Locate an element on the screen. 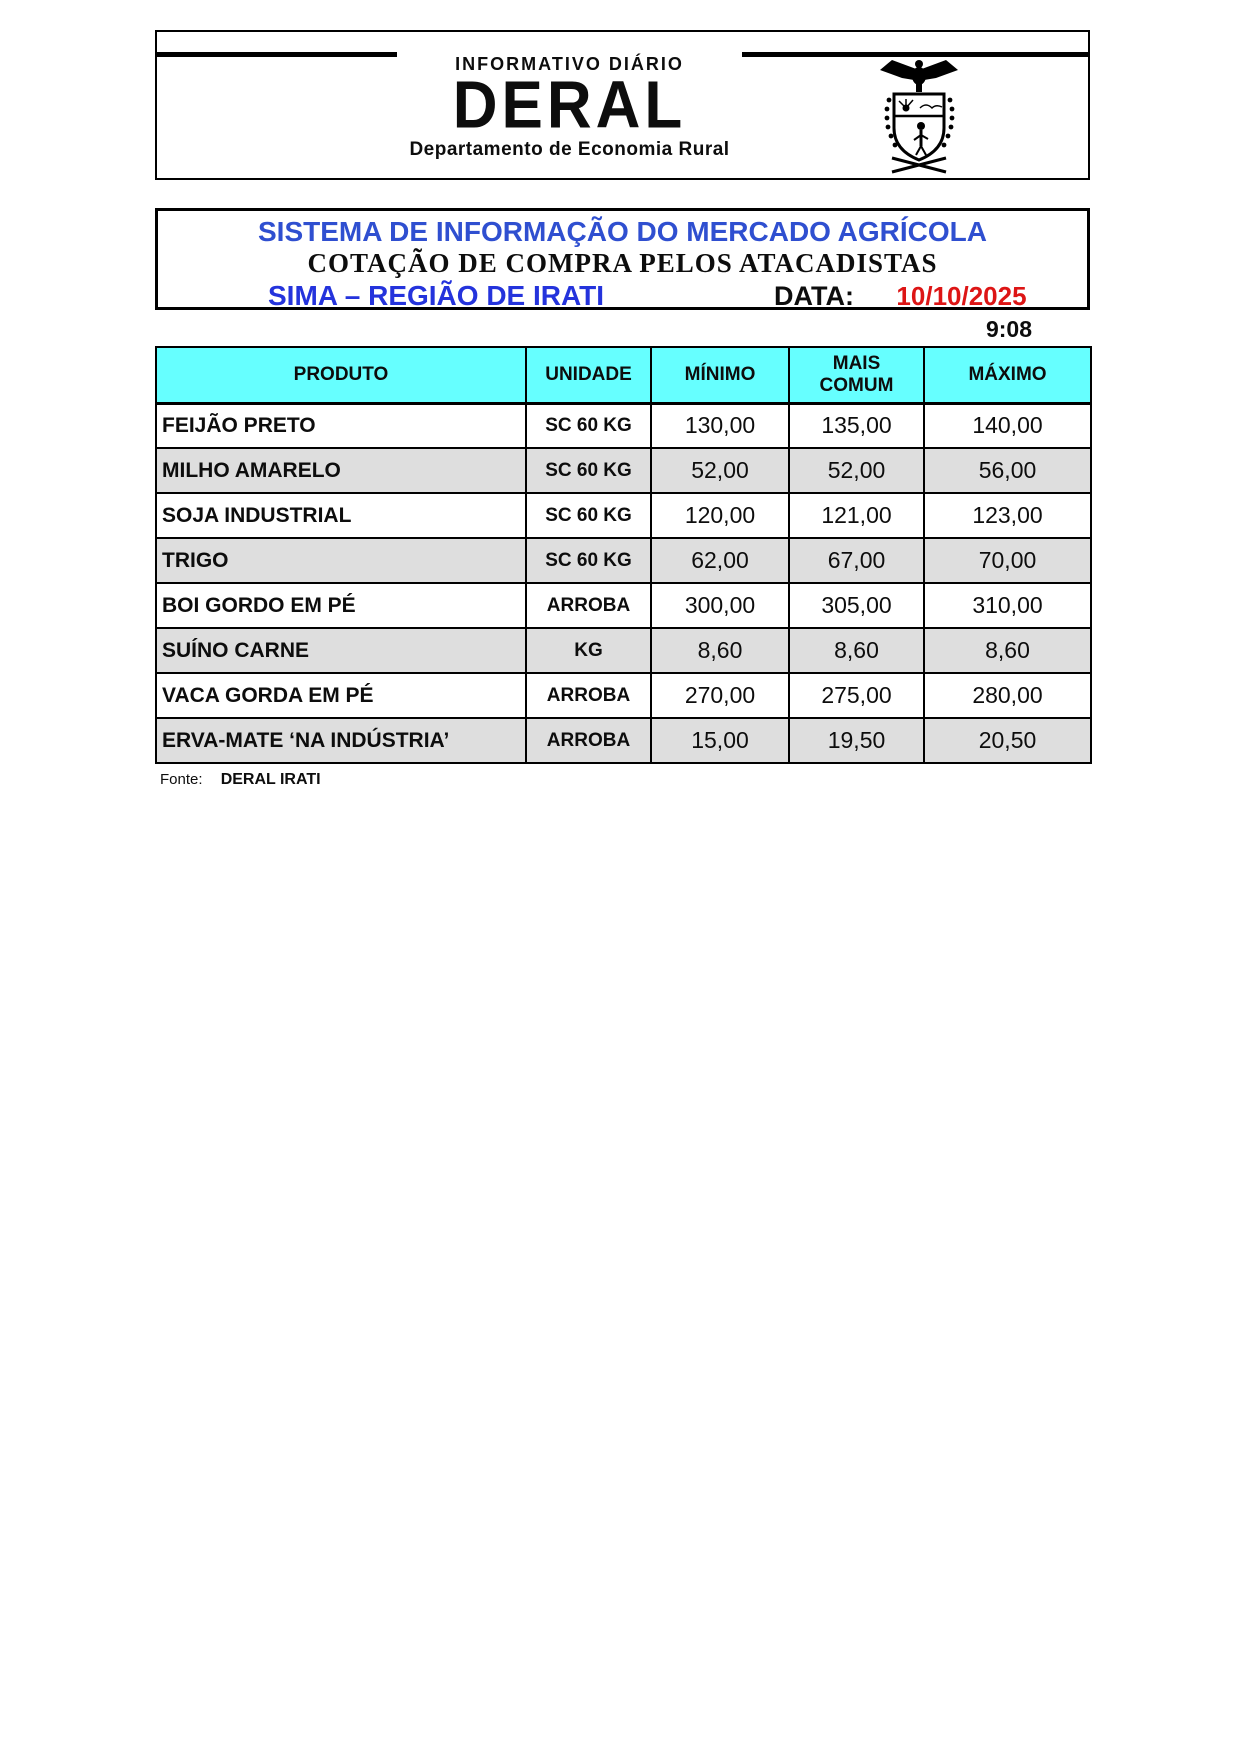  common-price-cell: 305,00 is located at coordinates (856, 605).